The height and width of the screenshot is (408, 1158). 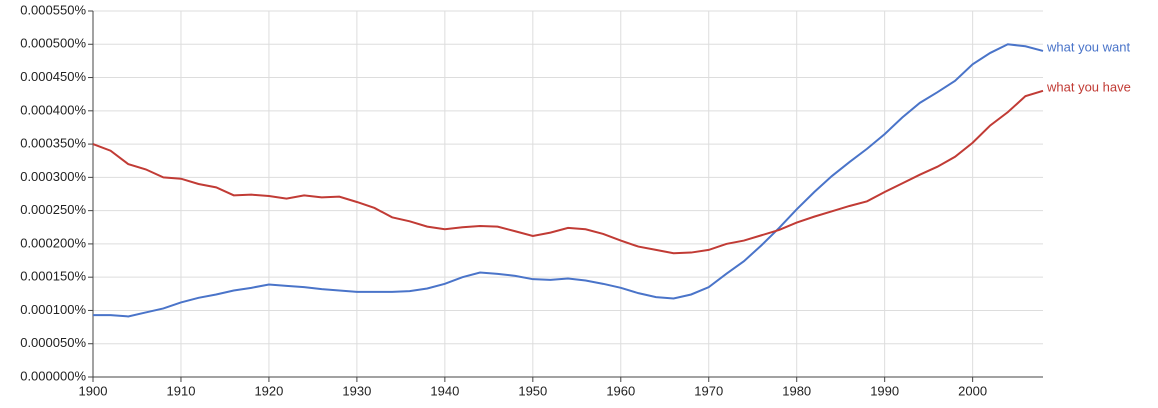 I want to click on y-tick-label: 0.000150%, so click(x=53, y=276).